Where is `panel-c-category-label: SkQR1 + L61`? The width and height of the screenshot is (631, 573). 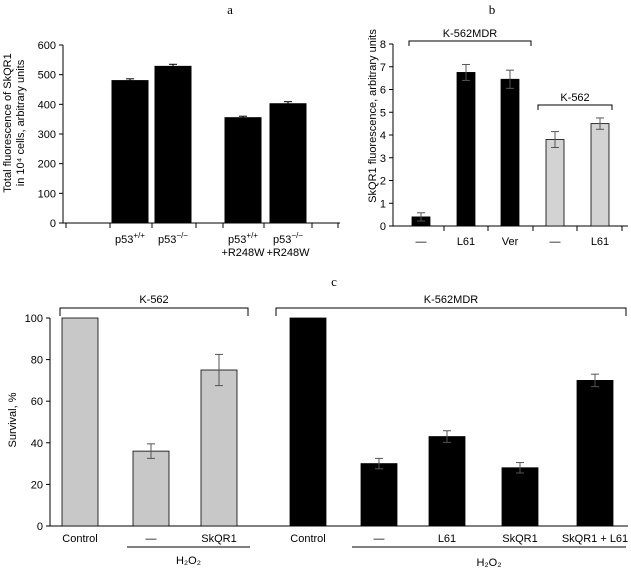
panel-c-category-label: SkQR1 + L61 is located at coordinates (595, 539).